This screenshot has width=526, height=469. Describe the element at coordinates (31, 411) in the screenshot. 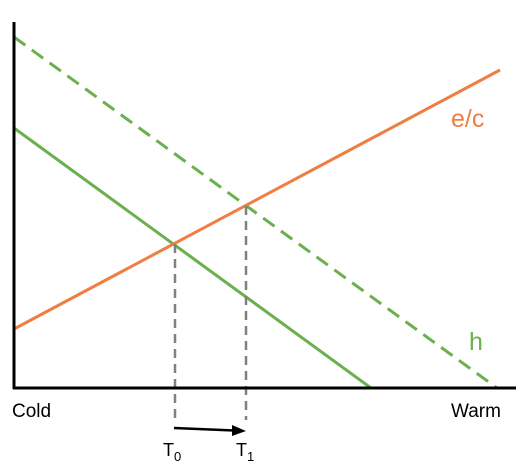

I see `x-axis-left-label: Cold` at that location.